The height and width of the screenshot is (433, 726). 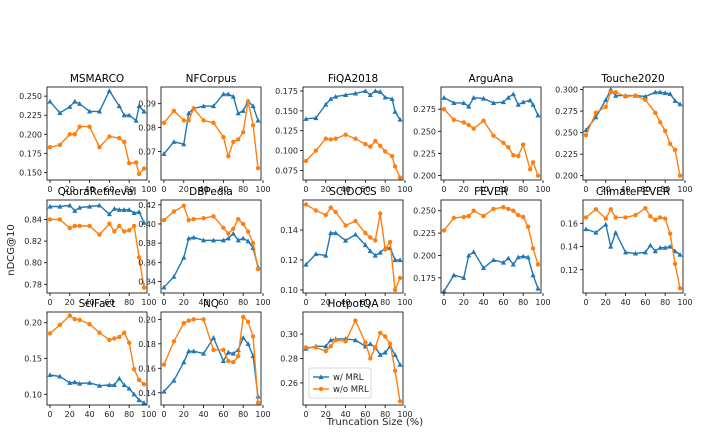 What do you see at coordinates (97, 213) in the screenshot?
I see `series-line-w-mrl` at bounding box center [97, 213].